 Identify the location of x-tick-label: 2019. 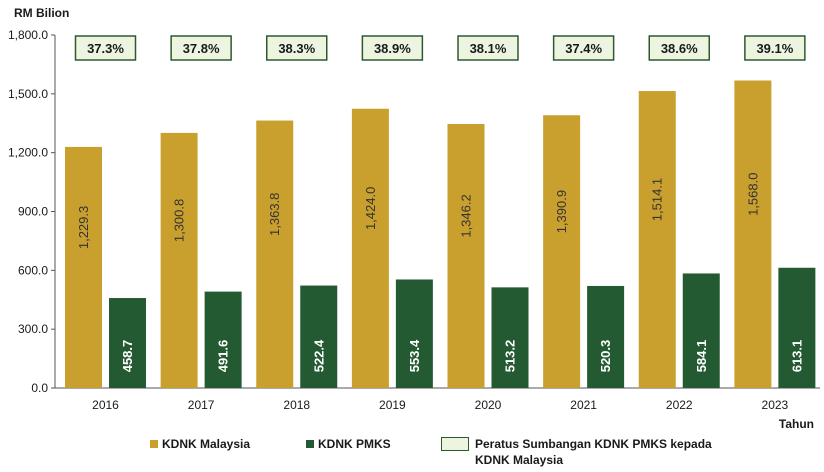
(392, 405).